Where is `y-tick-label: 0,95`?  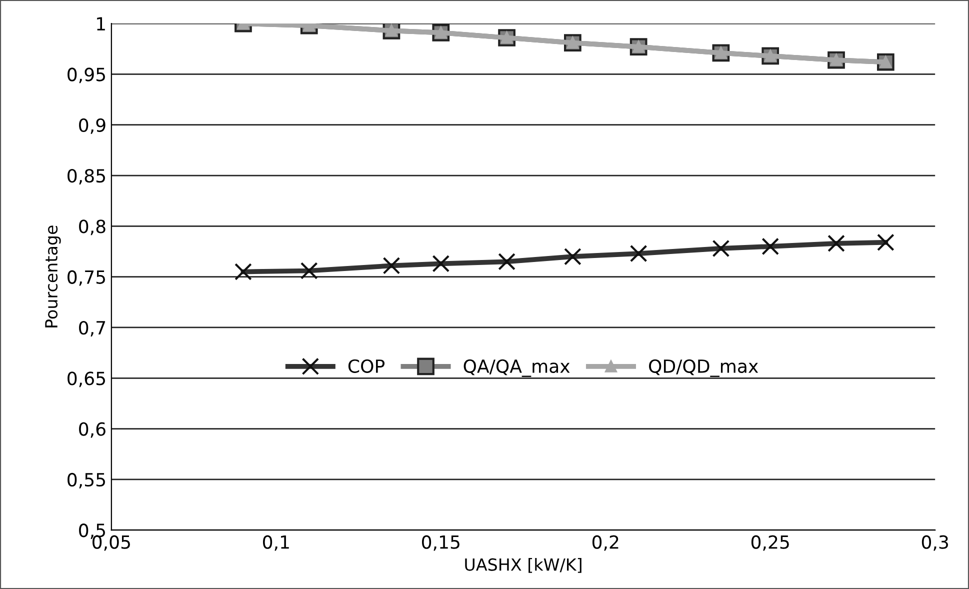
y-tick-label: 0,95 is located at coordinates (86, 76).